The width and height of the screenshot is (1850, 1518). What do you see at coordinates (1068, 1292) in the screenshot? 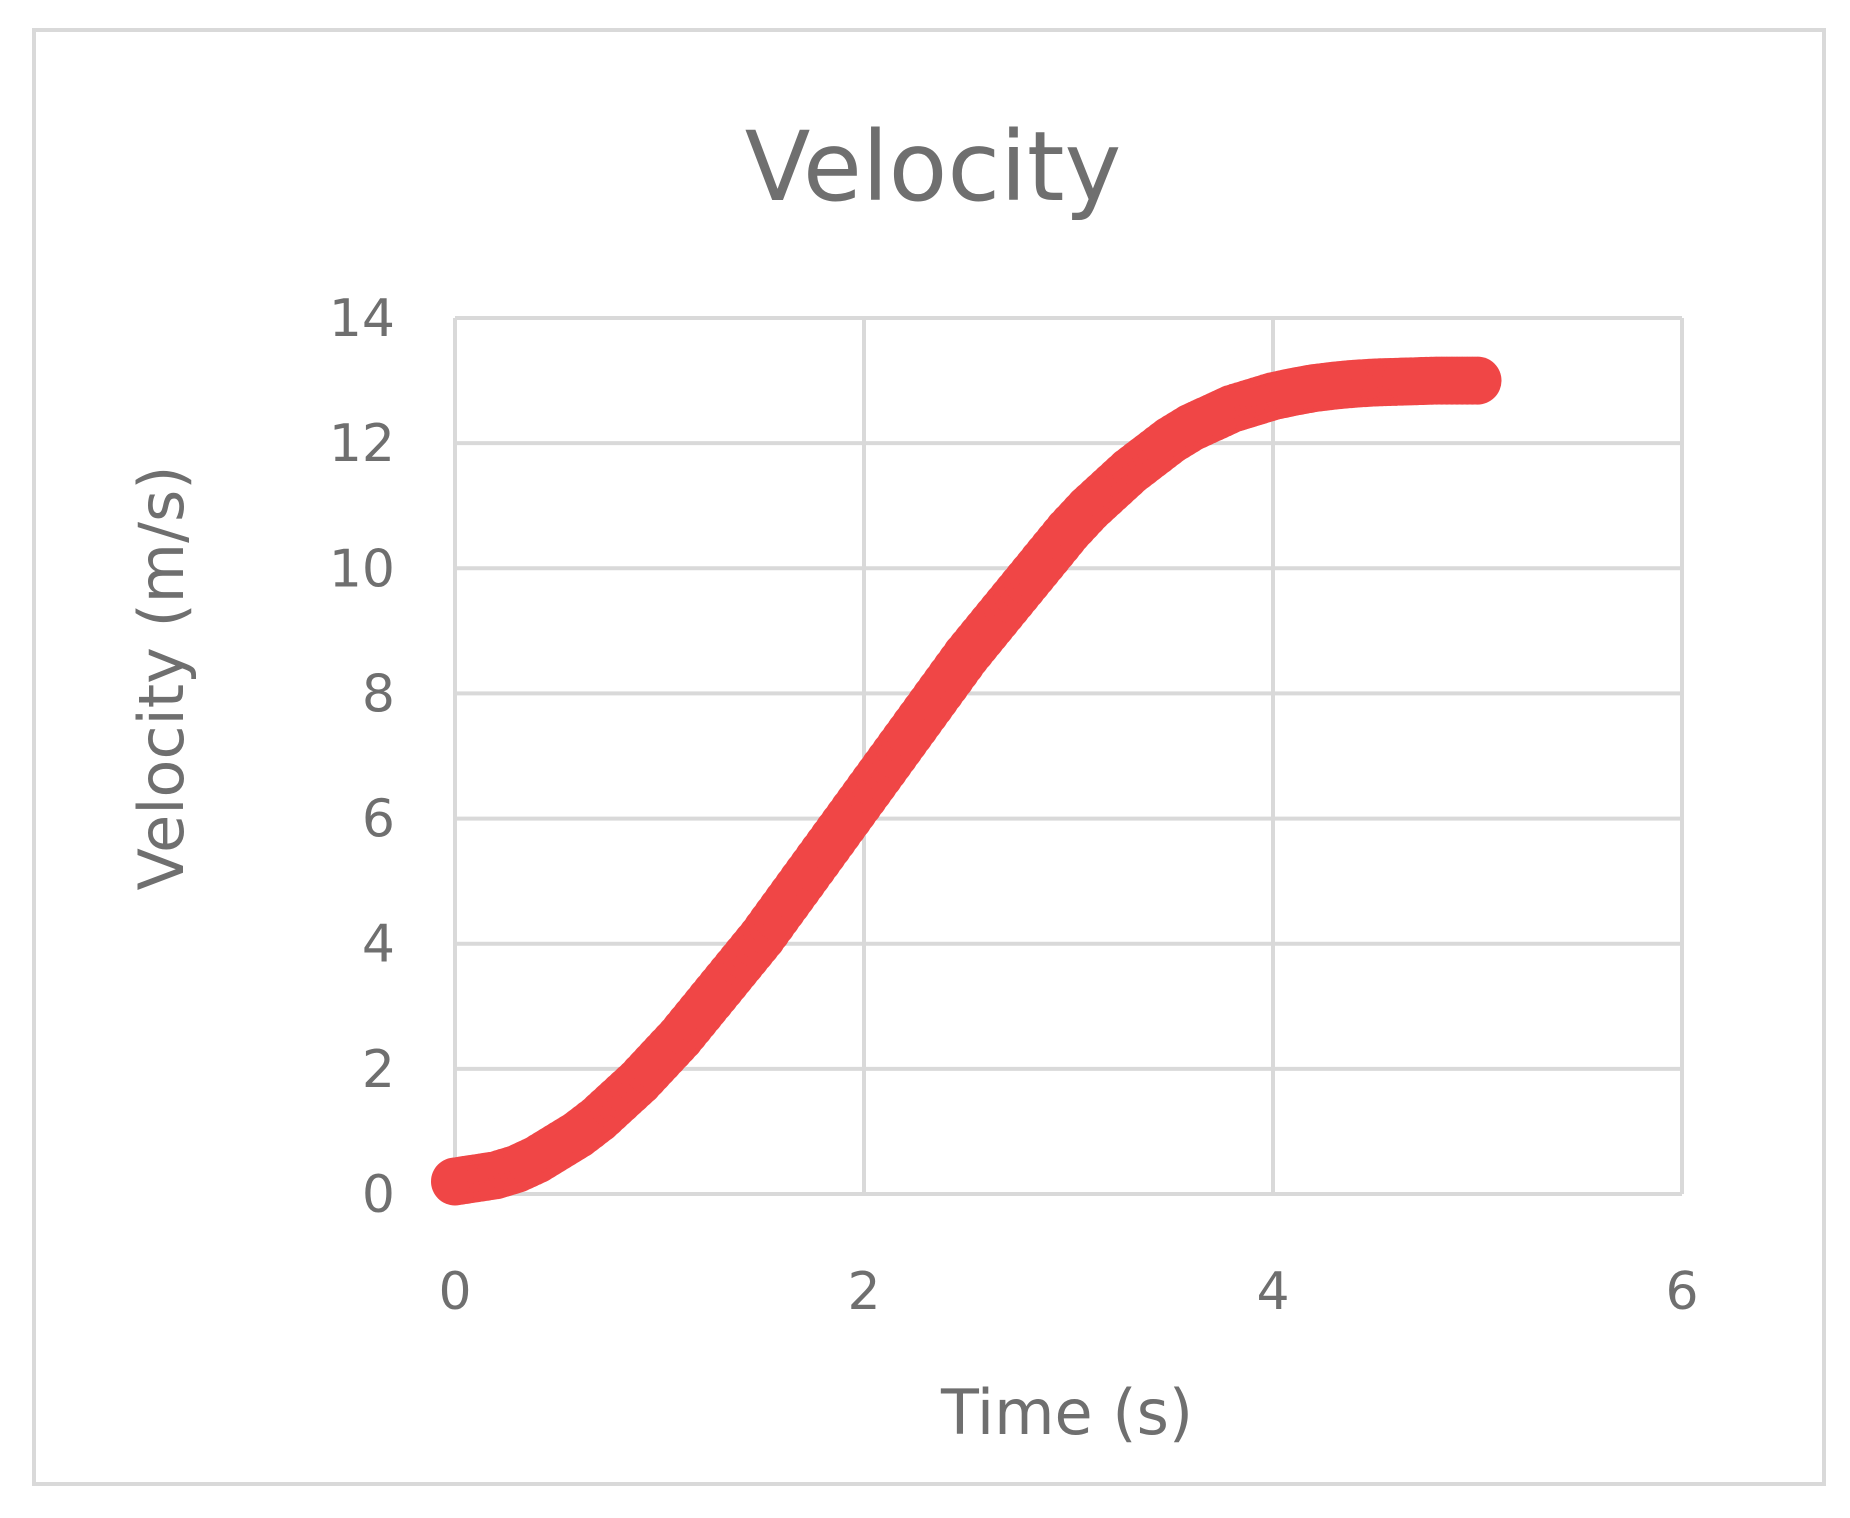
I see `x-axis-ticks: 0 2 4 6` at bounding box center [1068, 1292].